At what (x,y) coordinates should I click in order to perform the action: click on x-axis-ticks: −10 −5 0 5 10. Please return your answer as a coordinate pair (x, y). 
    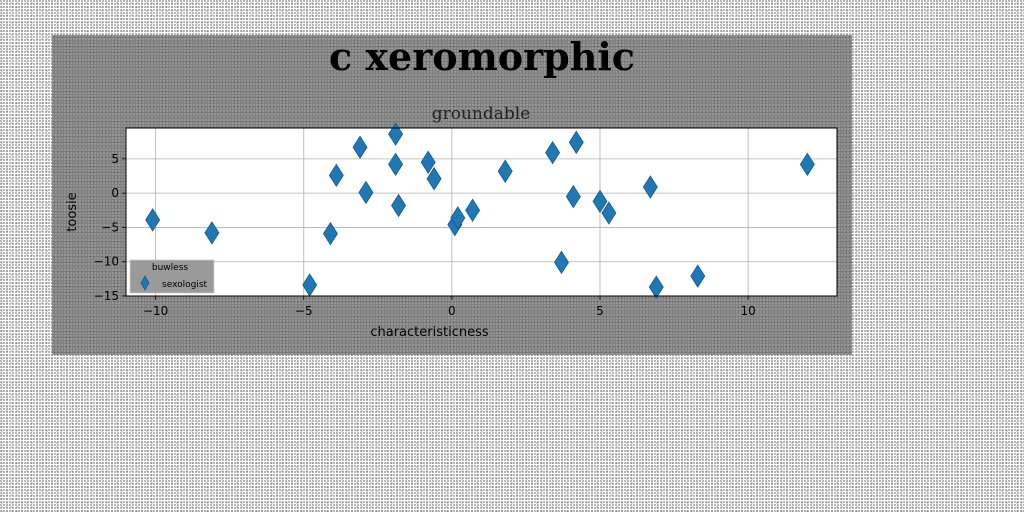
    Looking at the image, I should click on (449, 307).